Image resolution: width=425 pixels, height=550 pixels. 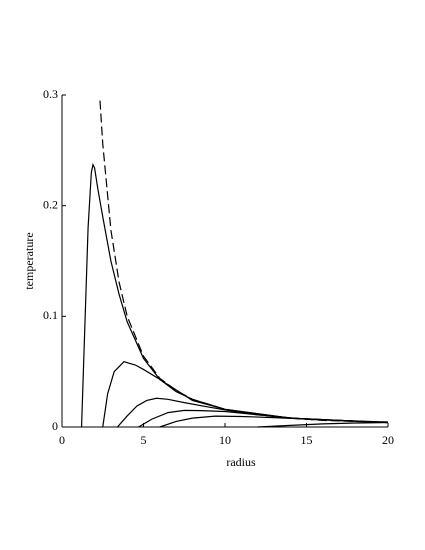 I want to click on x-tick-label: 15, so click(x=307, y=440).